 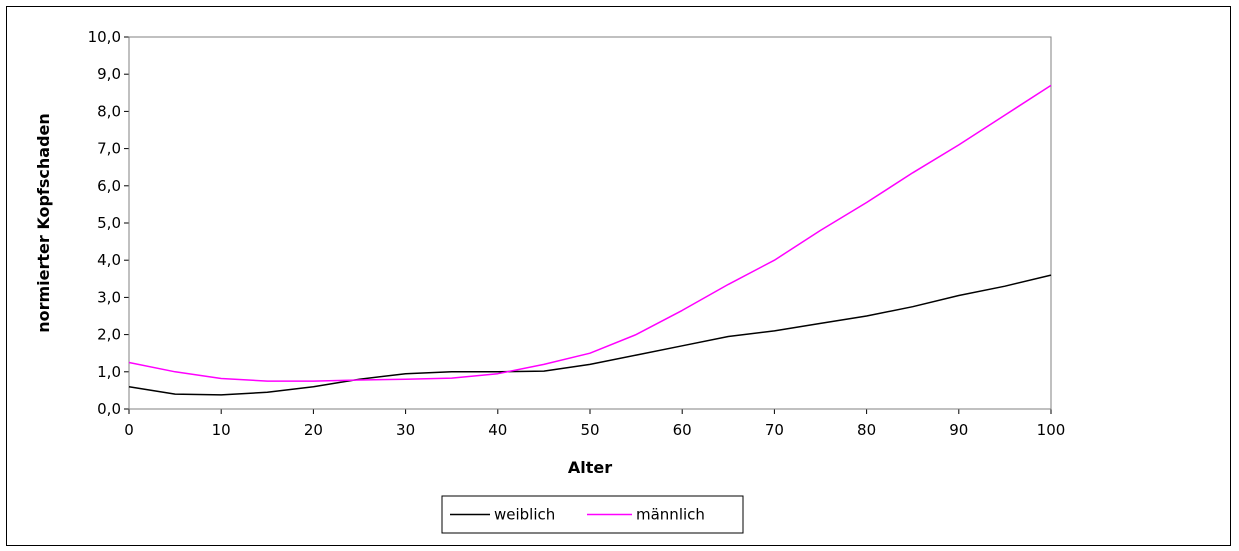 I want to click on legend-label-weiblich: weiblich, so click(x=524, y=515).